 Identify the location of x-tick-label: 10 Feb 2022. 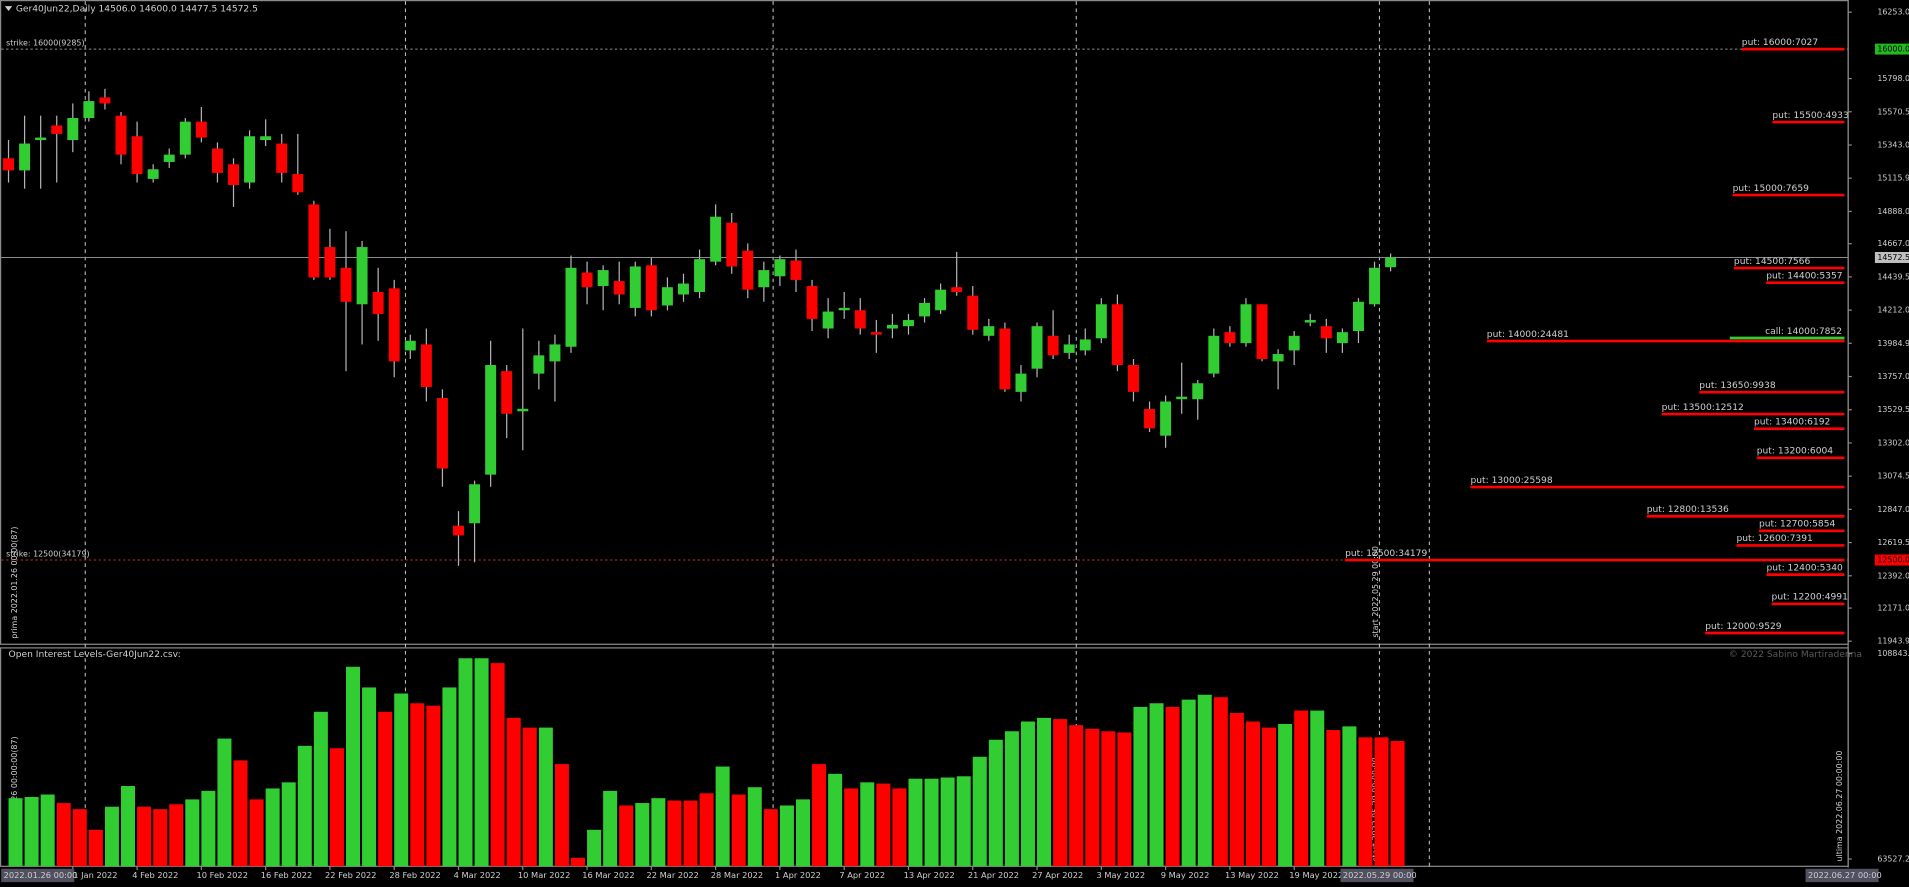
(222, 875).